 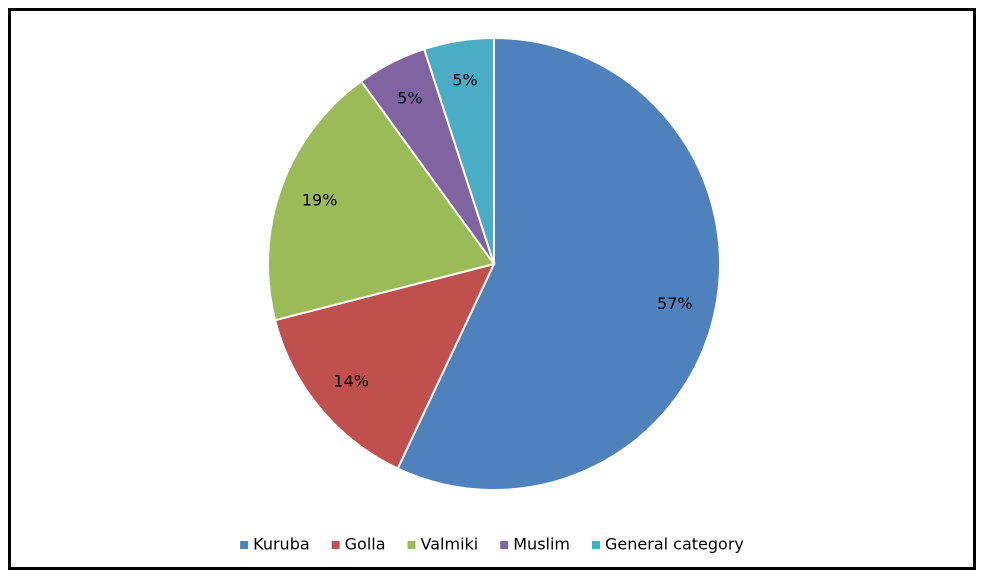 What do you see at coordinates (320, 200) in the screenshot?
I see `data-label: 19%` at bounding box center [320, 200].